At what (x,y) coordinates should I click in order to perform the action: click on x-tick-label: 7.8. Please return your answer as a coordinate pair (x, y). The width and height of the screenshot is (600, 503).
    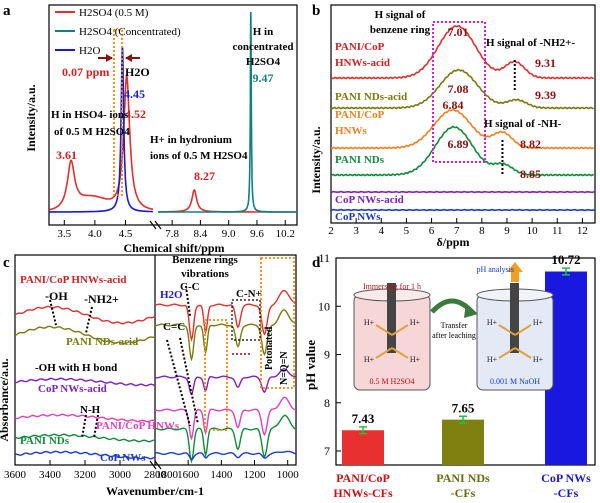
    Looking at the image, I should click on (172, 234).